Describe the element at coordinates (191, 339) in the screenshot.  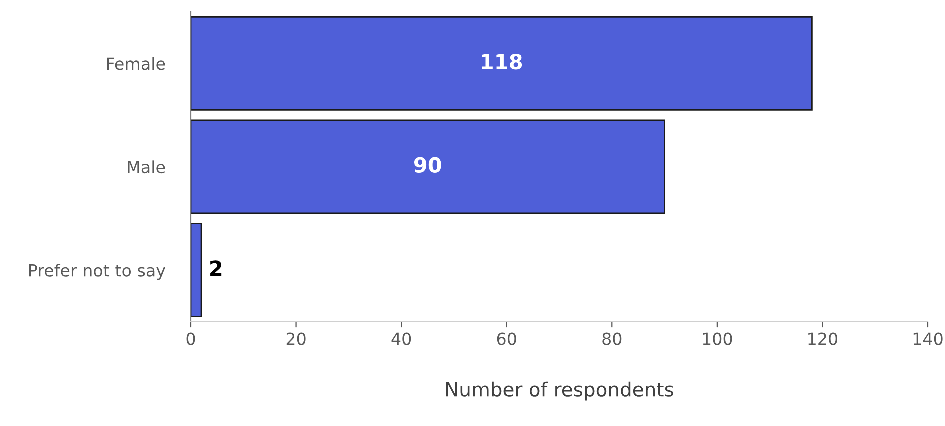
I see `x-tick-label: 0` at that location.